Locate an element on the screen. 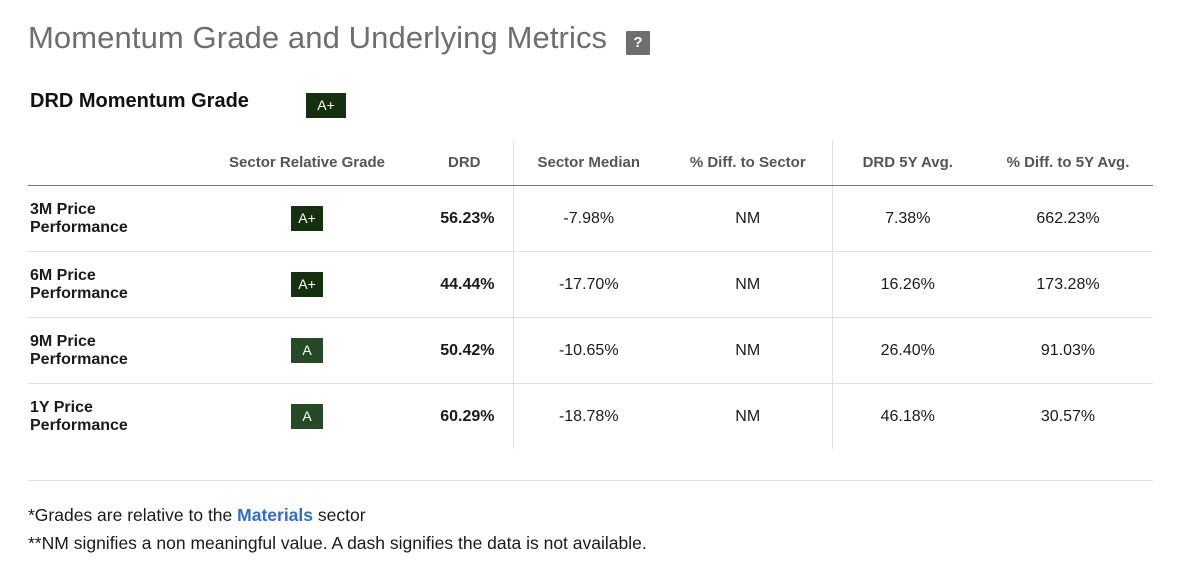  column-header-diff-to-5y-avg: % Diff. to 5Y Avg. is located at coordinates (1068, 163).